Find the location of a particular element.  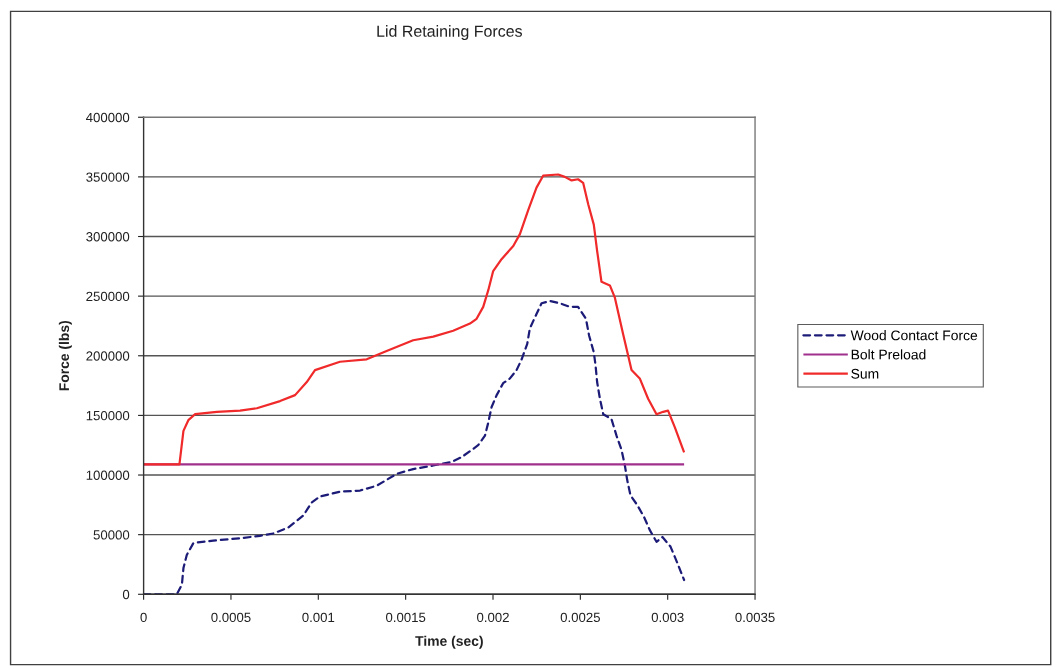

chart-title: Lid Retaining Forces is located at coordinates (449, 33).